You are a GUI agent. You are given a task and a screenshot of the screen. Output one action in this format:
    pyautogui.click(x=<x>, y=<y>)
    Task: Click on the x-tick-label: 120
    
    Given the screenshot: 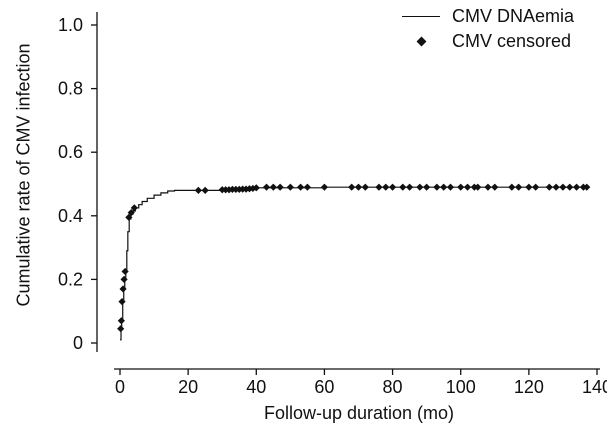 What is the action you would take?
    pyautogui.click(x=529, y=387)
    